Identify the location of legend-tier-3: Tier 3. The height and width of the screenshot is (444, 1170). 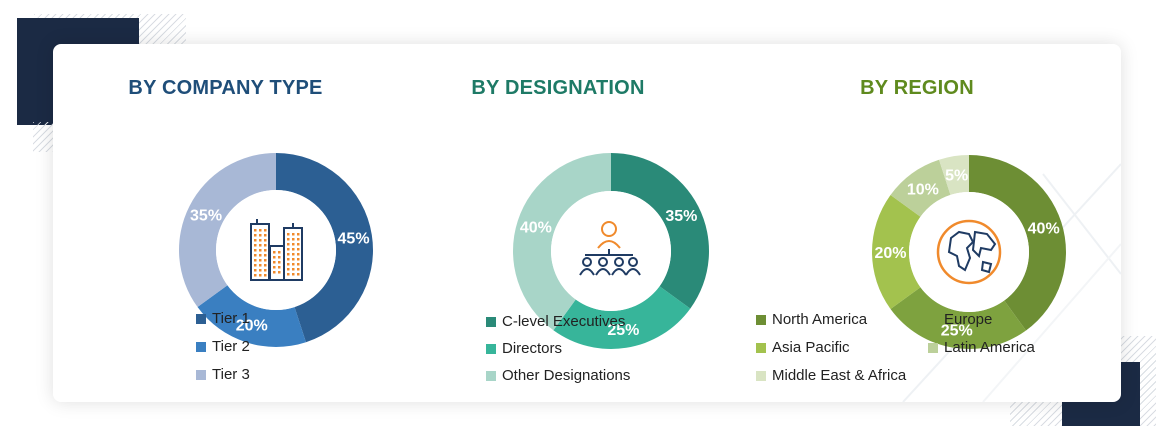
(223, 374).